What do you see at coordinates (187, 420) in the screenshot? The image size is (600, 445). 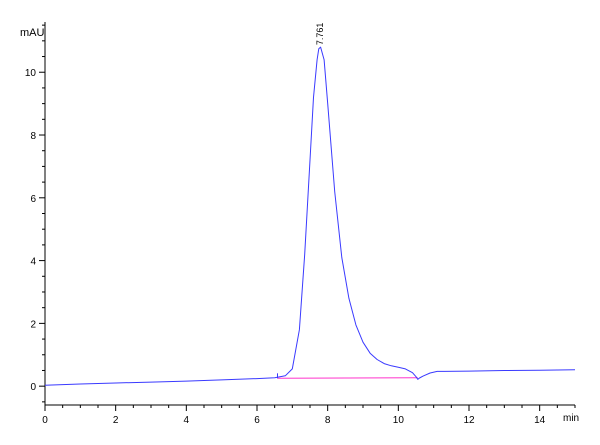 I see `x-tick-label: 4` at bounding box center [187, 420].